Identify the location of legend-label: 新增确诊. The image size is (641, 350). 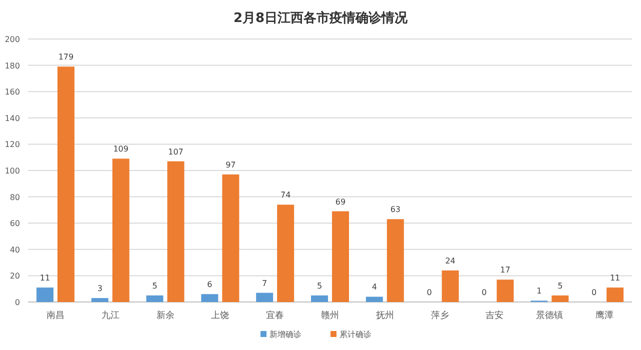
(286, 334).